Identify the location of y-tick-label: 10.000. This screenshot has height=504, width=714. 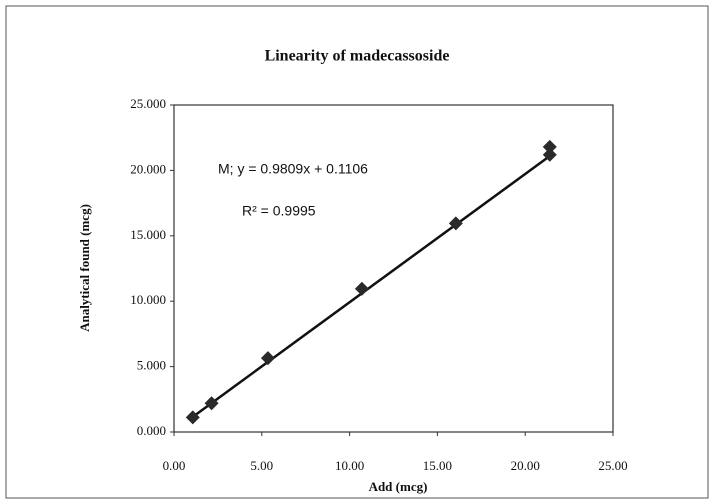
(148, 299).